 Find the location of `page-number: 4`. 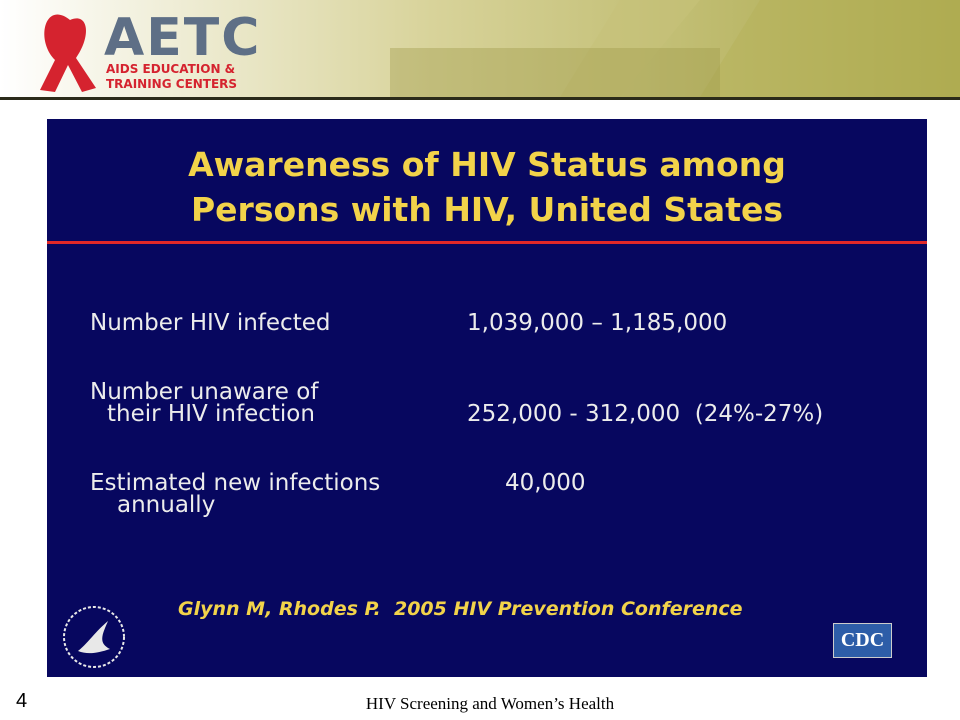

page-number: 4 is located at coordinates (22, 701).